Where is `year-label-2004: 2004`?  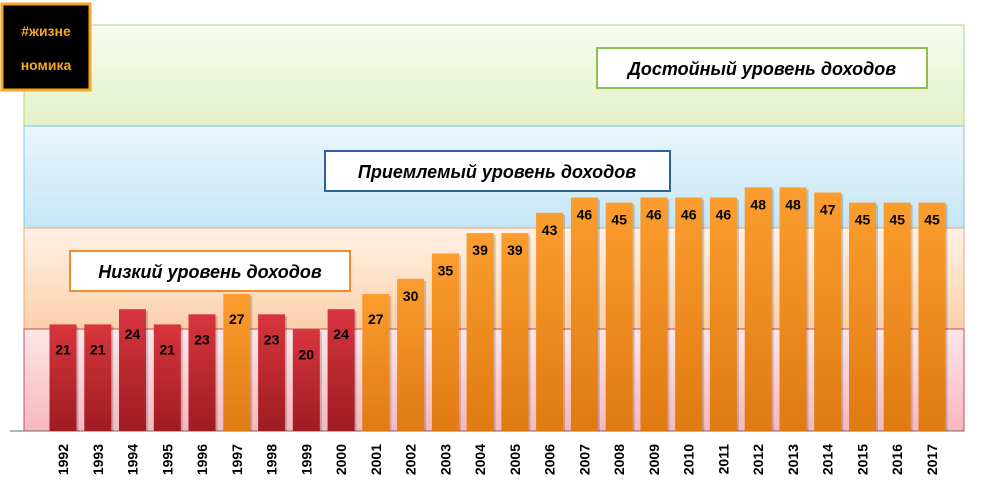 year-label-2004: 2004 is located at coordinates (480, 459).